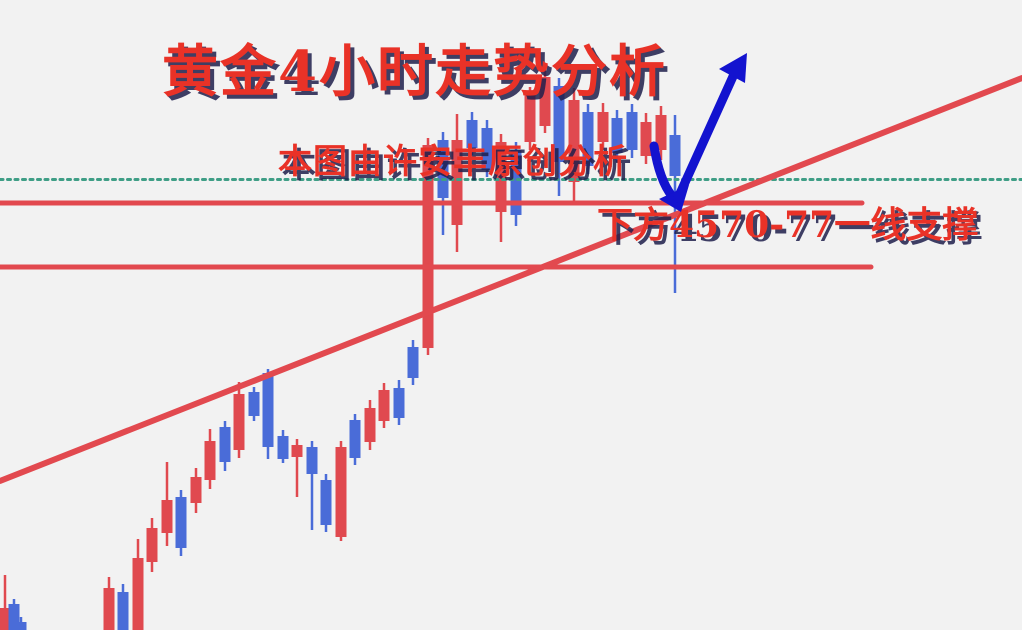  I want to click on arrow-up-head, so click(733, 68).